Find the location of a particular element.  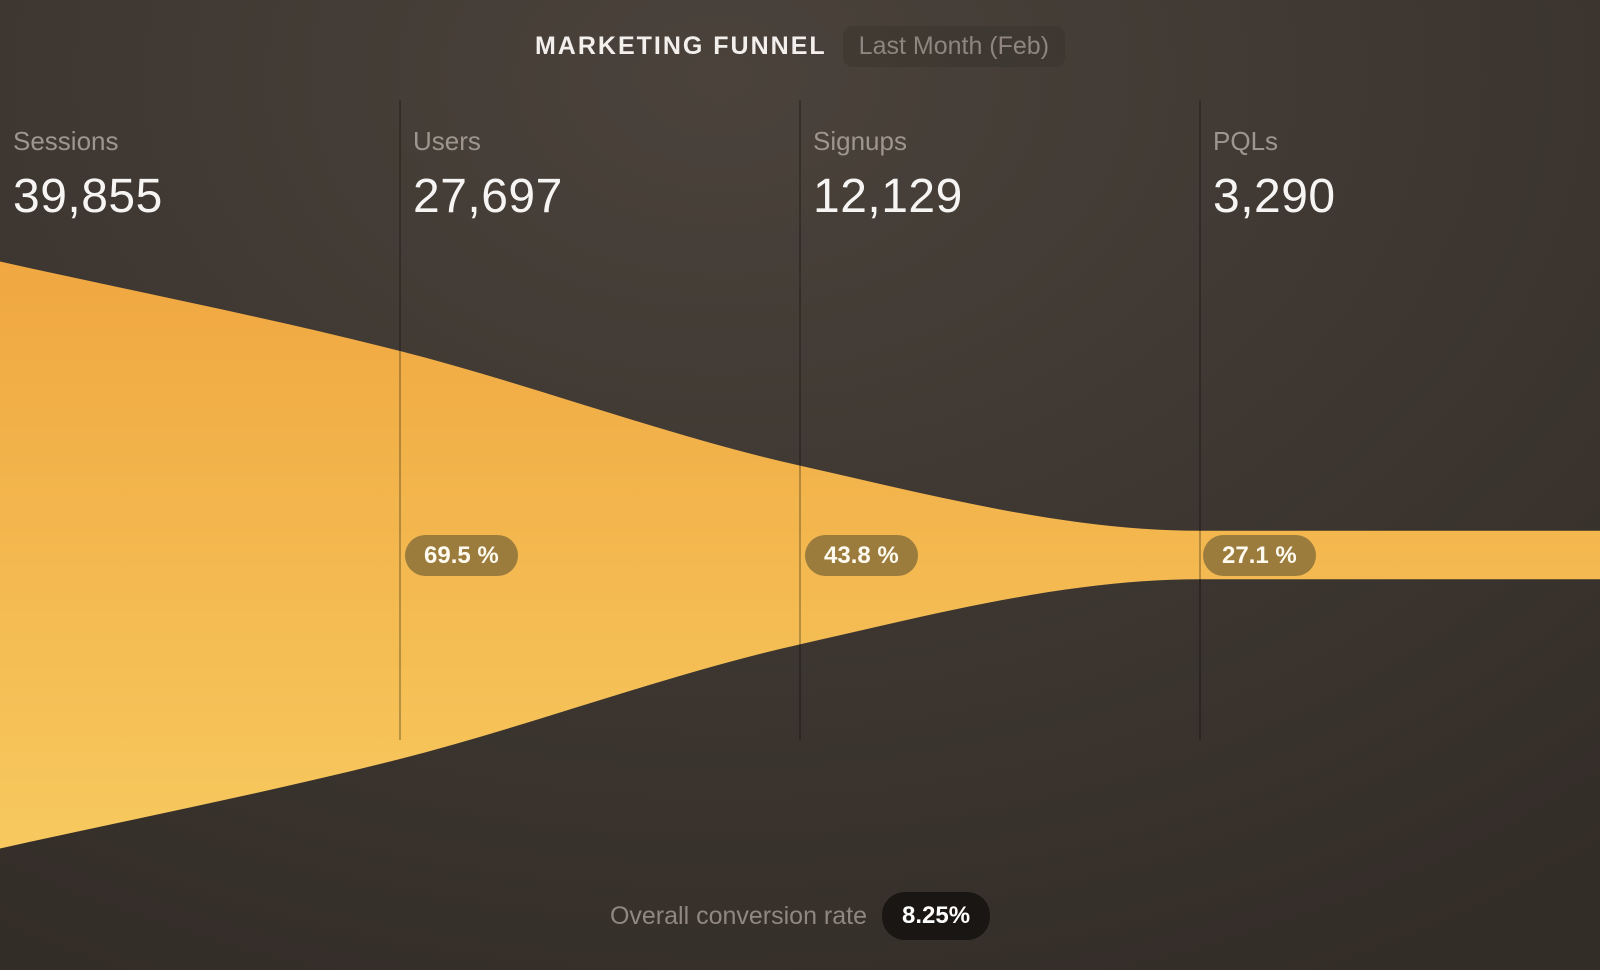

chart-footer: Overall conversion rate 8.25% is located at coordinates (800, 916).